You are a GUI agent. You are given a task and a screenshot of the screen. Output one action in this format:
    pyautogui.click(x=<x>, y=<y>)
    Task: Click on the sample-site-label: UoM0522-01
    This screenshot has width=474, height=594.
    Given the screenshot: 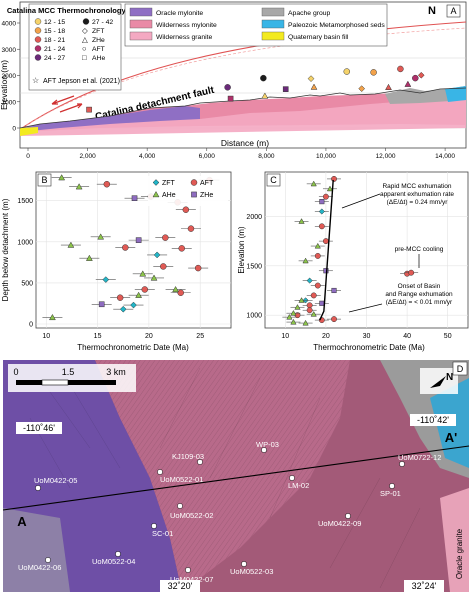 What is the action you would take?
    pyautogui.click(x=181, y=479)
    